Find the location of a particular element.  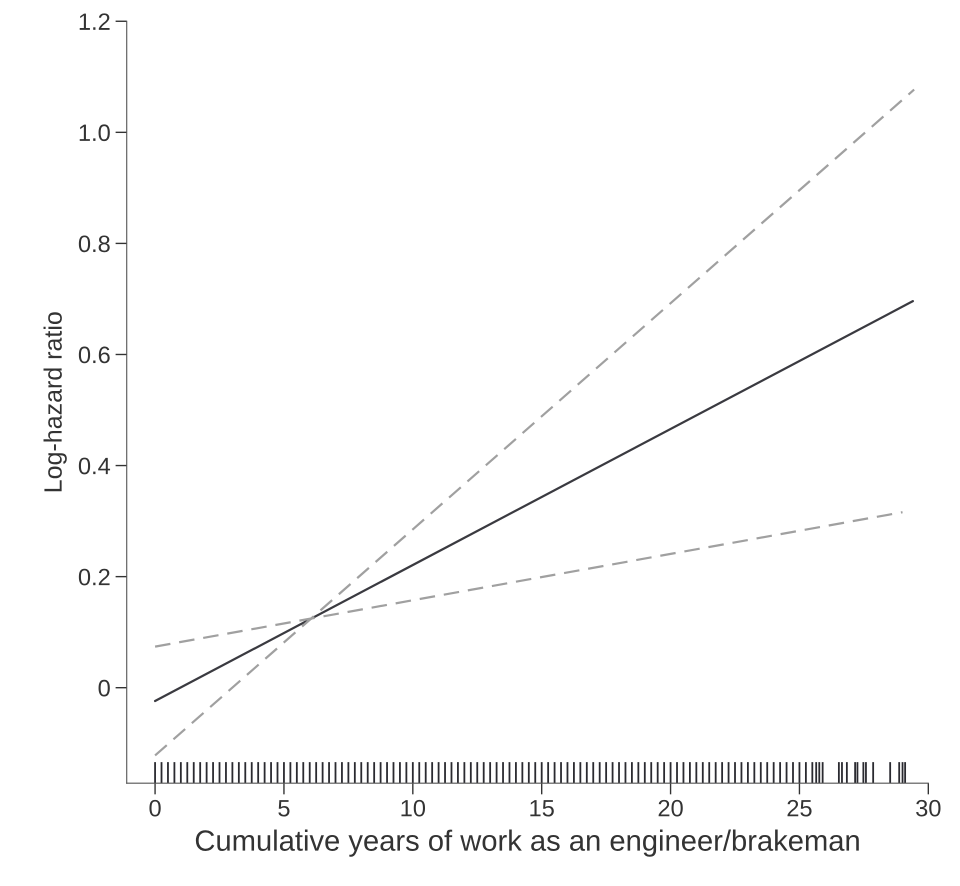

y-tick-label: 0.6 is located at coordinates (94, 355).